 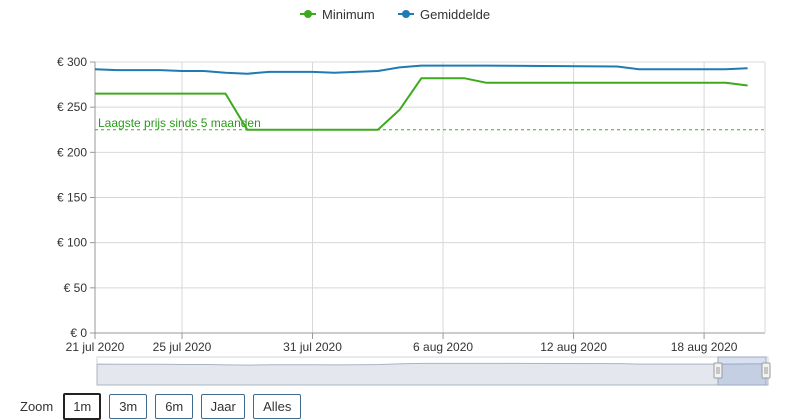 I want to click on x-tick-label: 6 aug 2020, so click(x=443, y=347).